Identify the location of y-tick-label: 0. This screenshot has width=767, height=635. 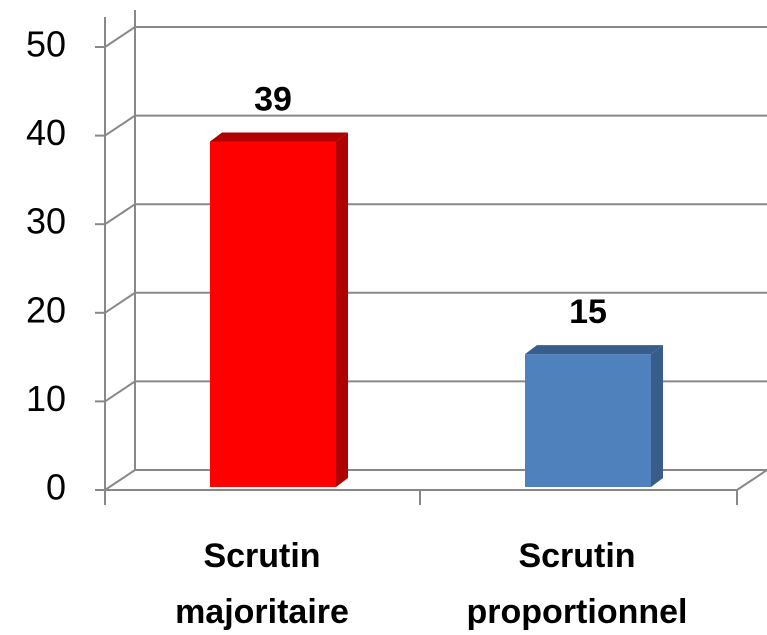
(56, 487).